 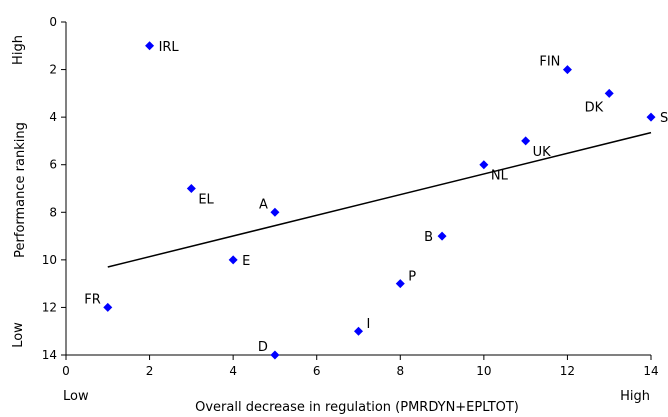 What do you see at coordinates (18, 50) in the screenshot?
I see `y-high-label: High` at bounding box center [18, 50].